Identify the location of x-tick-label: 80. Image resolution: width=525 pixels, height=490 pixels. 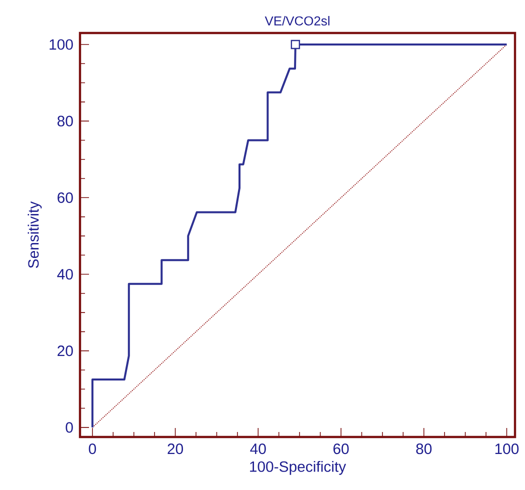
(424, 449).